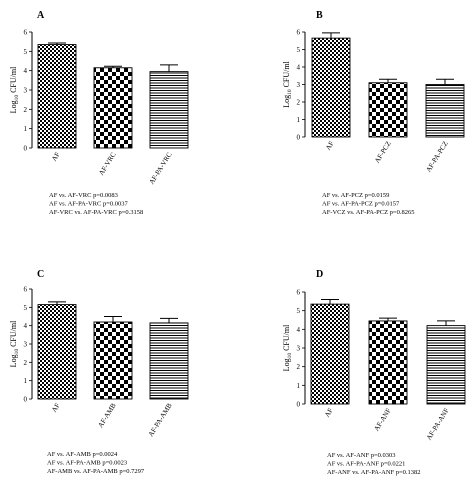 The height and width of the screenshot is (489, 476). I want to click on p-value-annotation: AF vs. AF-PA-ANF p=0.0221, so click(366, 464).